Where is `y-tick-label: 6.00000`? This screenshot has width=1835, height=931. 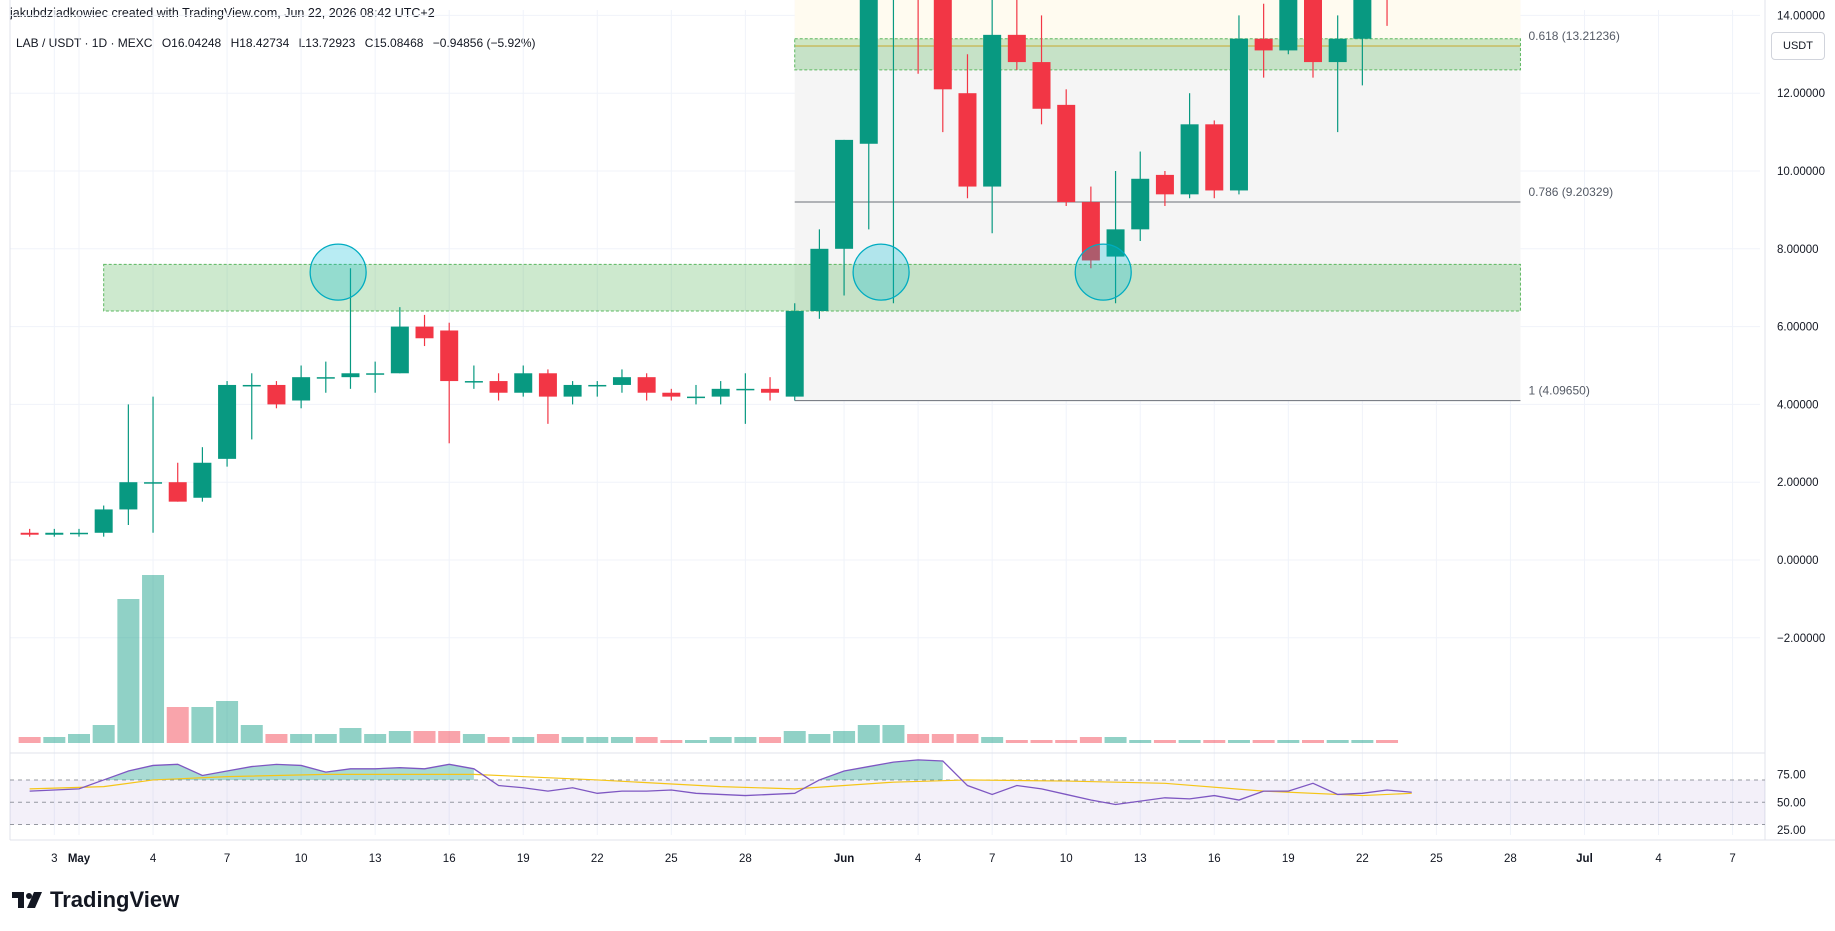 y-tick-label: 6.00000 is located at coordinates (1798, 328).